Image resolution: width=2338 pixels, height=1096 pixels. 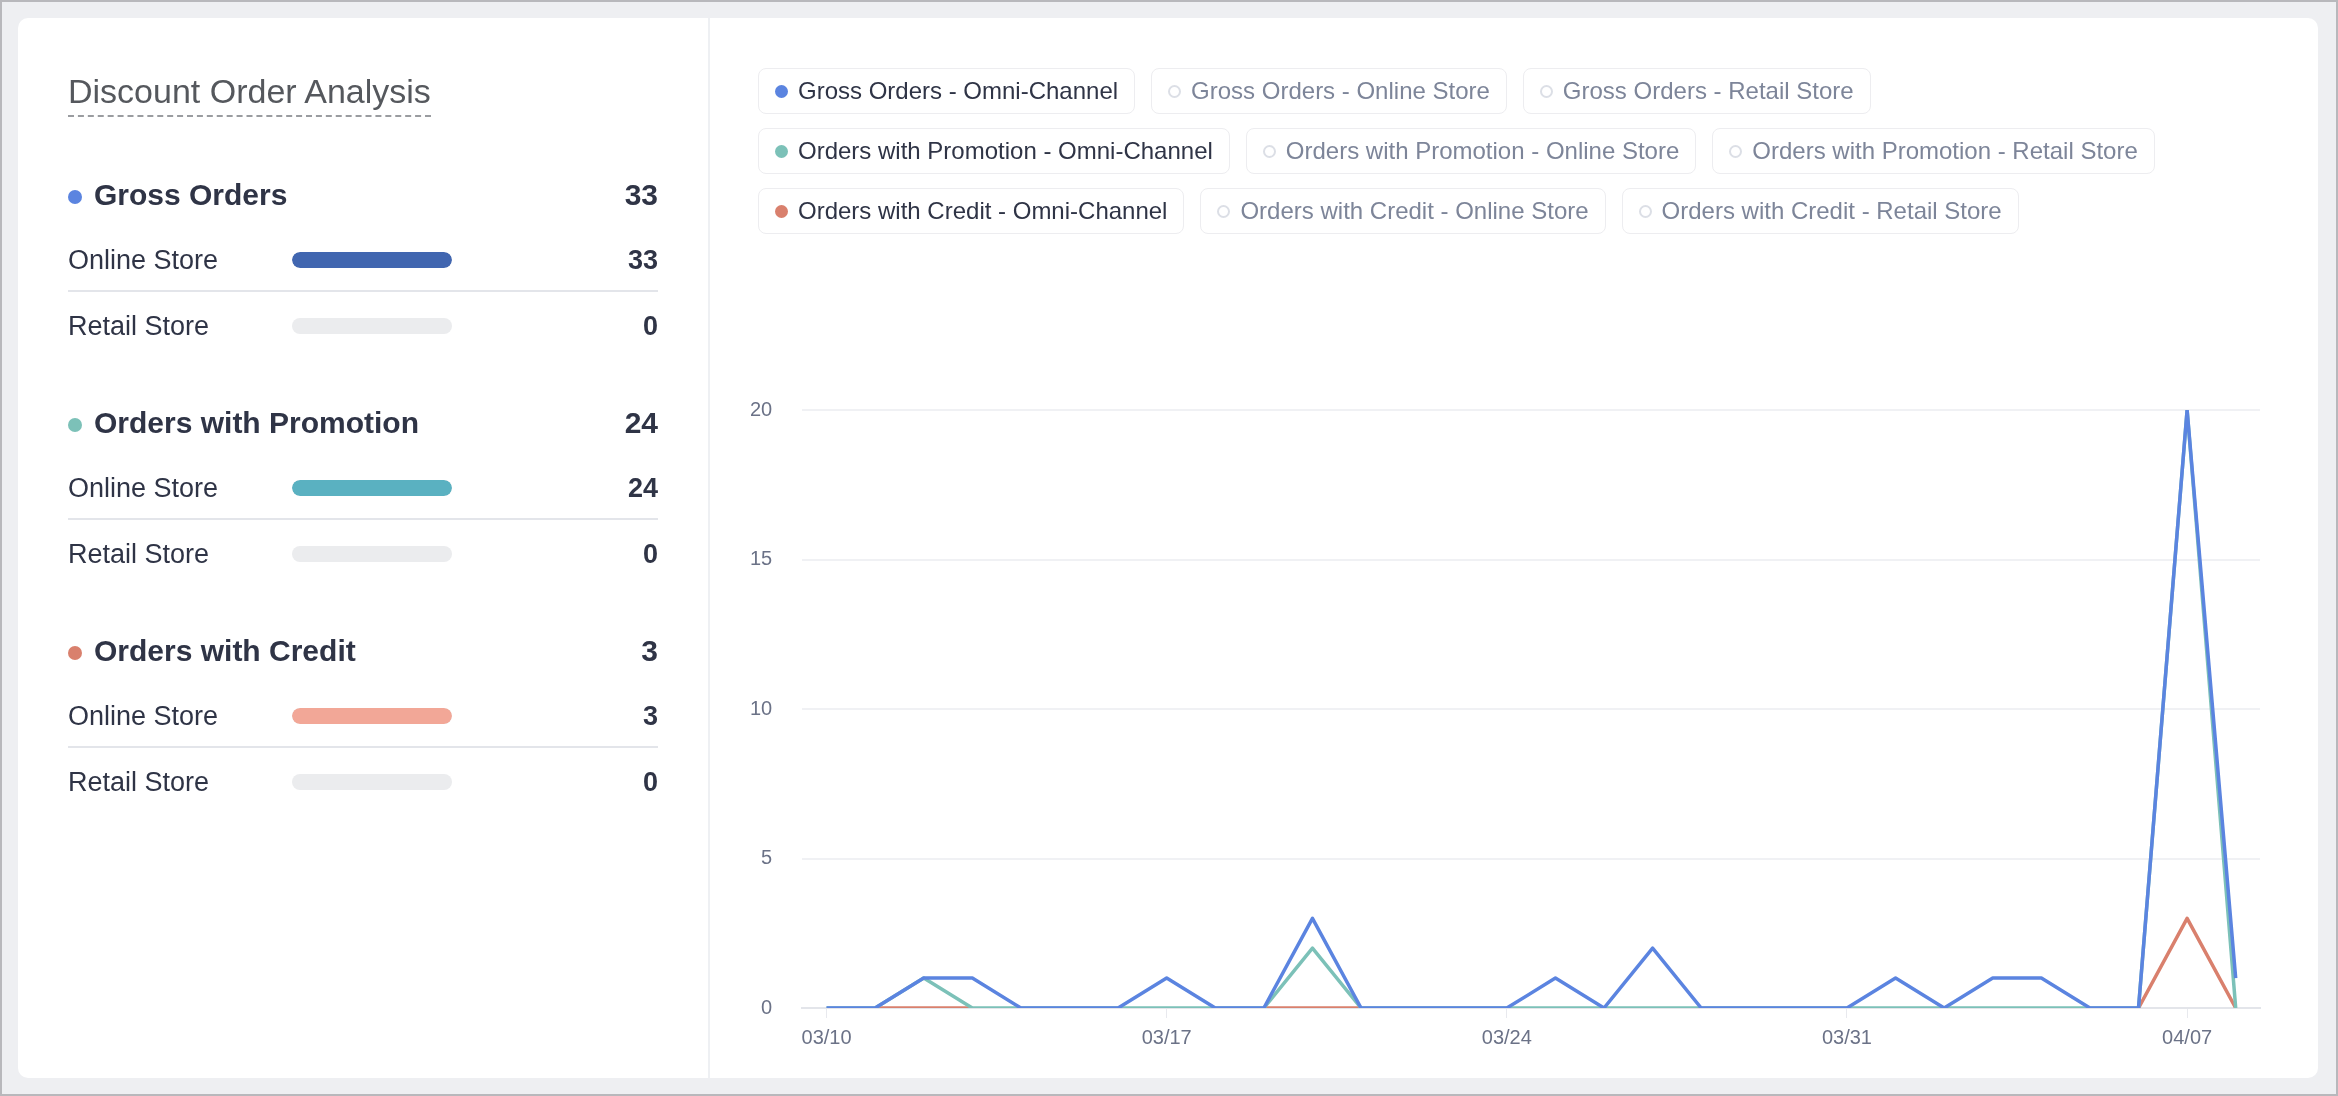 I want to click on x-tick-label: 04/07, so click(x=2187, y=1036).